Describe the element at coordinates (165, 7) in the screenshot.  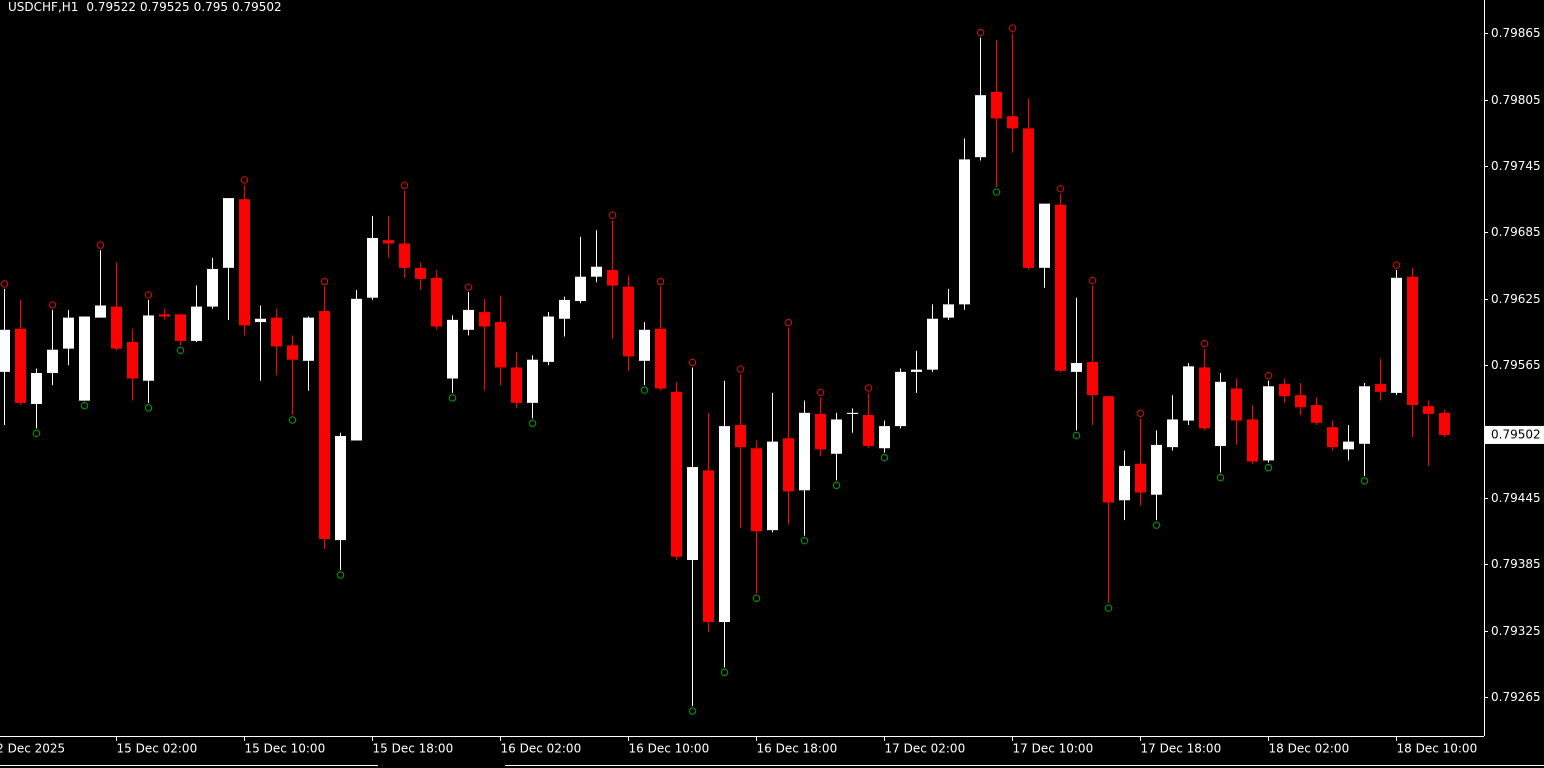
I see `last-high: 0.79525` at that location.